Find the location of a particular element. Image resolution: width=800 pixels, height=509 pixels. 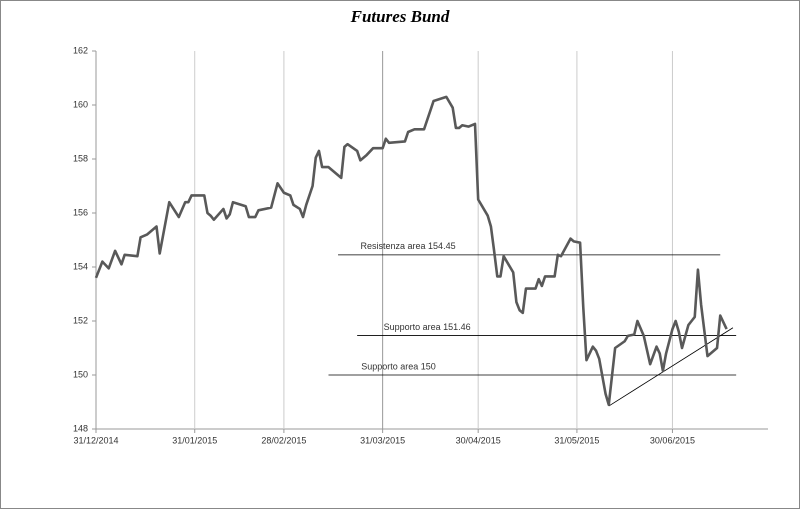

x-tick-label: 31/03/2015 is located at coordinates (382, 440).